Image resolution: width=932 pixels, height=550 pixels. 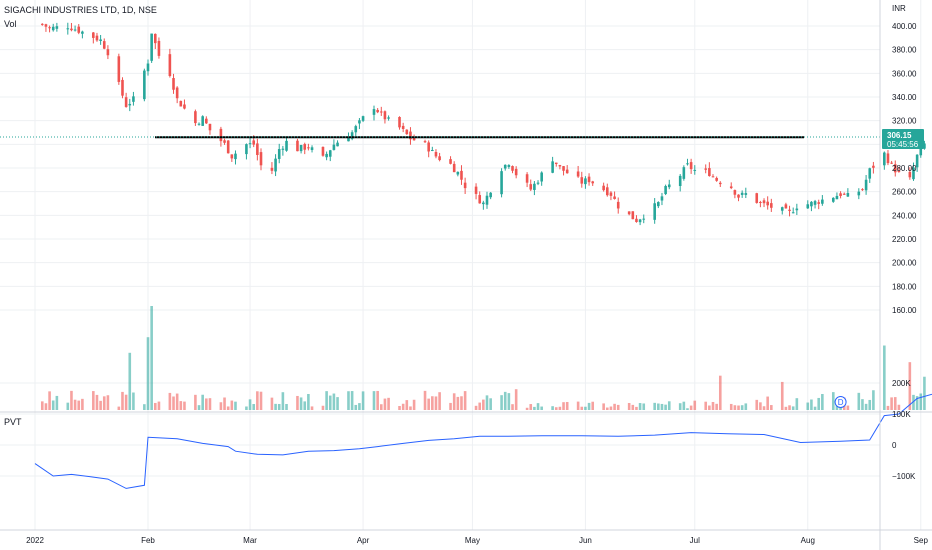 What do you see at coordinates (585, 540) in the screenshot?
I see `x-tick-label: Jun` at bounding box center [585, 540].